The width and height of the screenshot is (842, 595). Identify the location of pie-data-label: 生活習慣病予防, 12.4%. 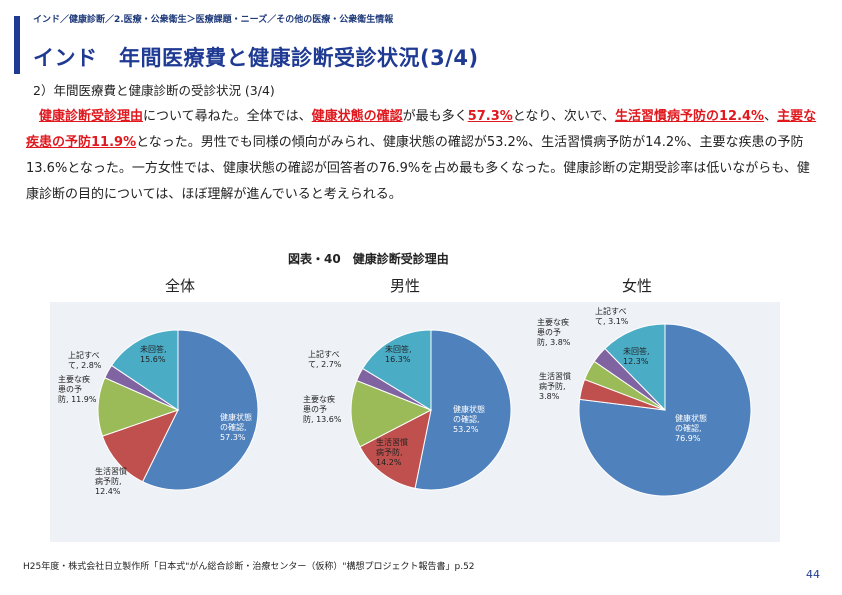
(111, 481).